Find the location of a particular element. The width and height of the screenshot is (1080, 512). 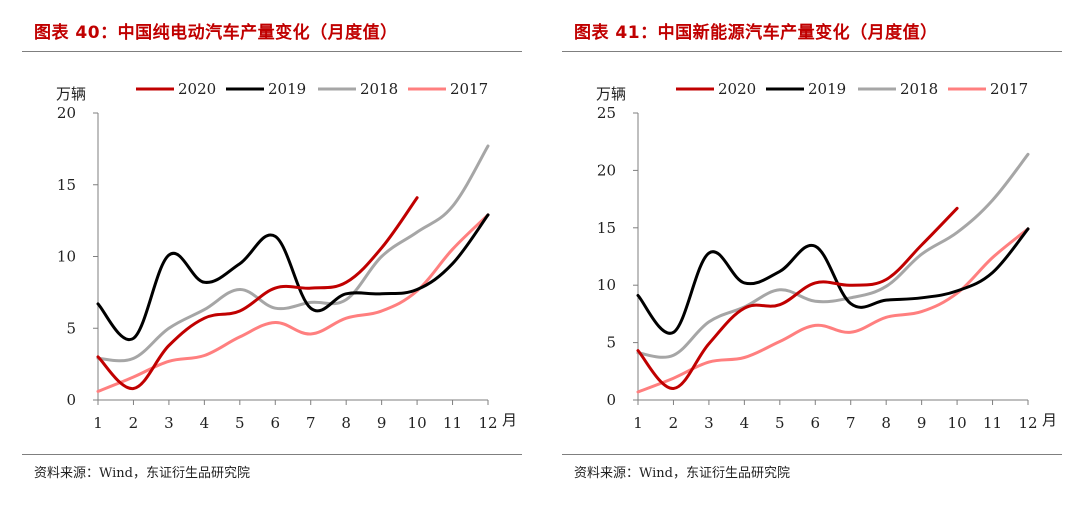

series-line-2017 is located at coordinates (833, 310).